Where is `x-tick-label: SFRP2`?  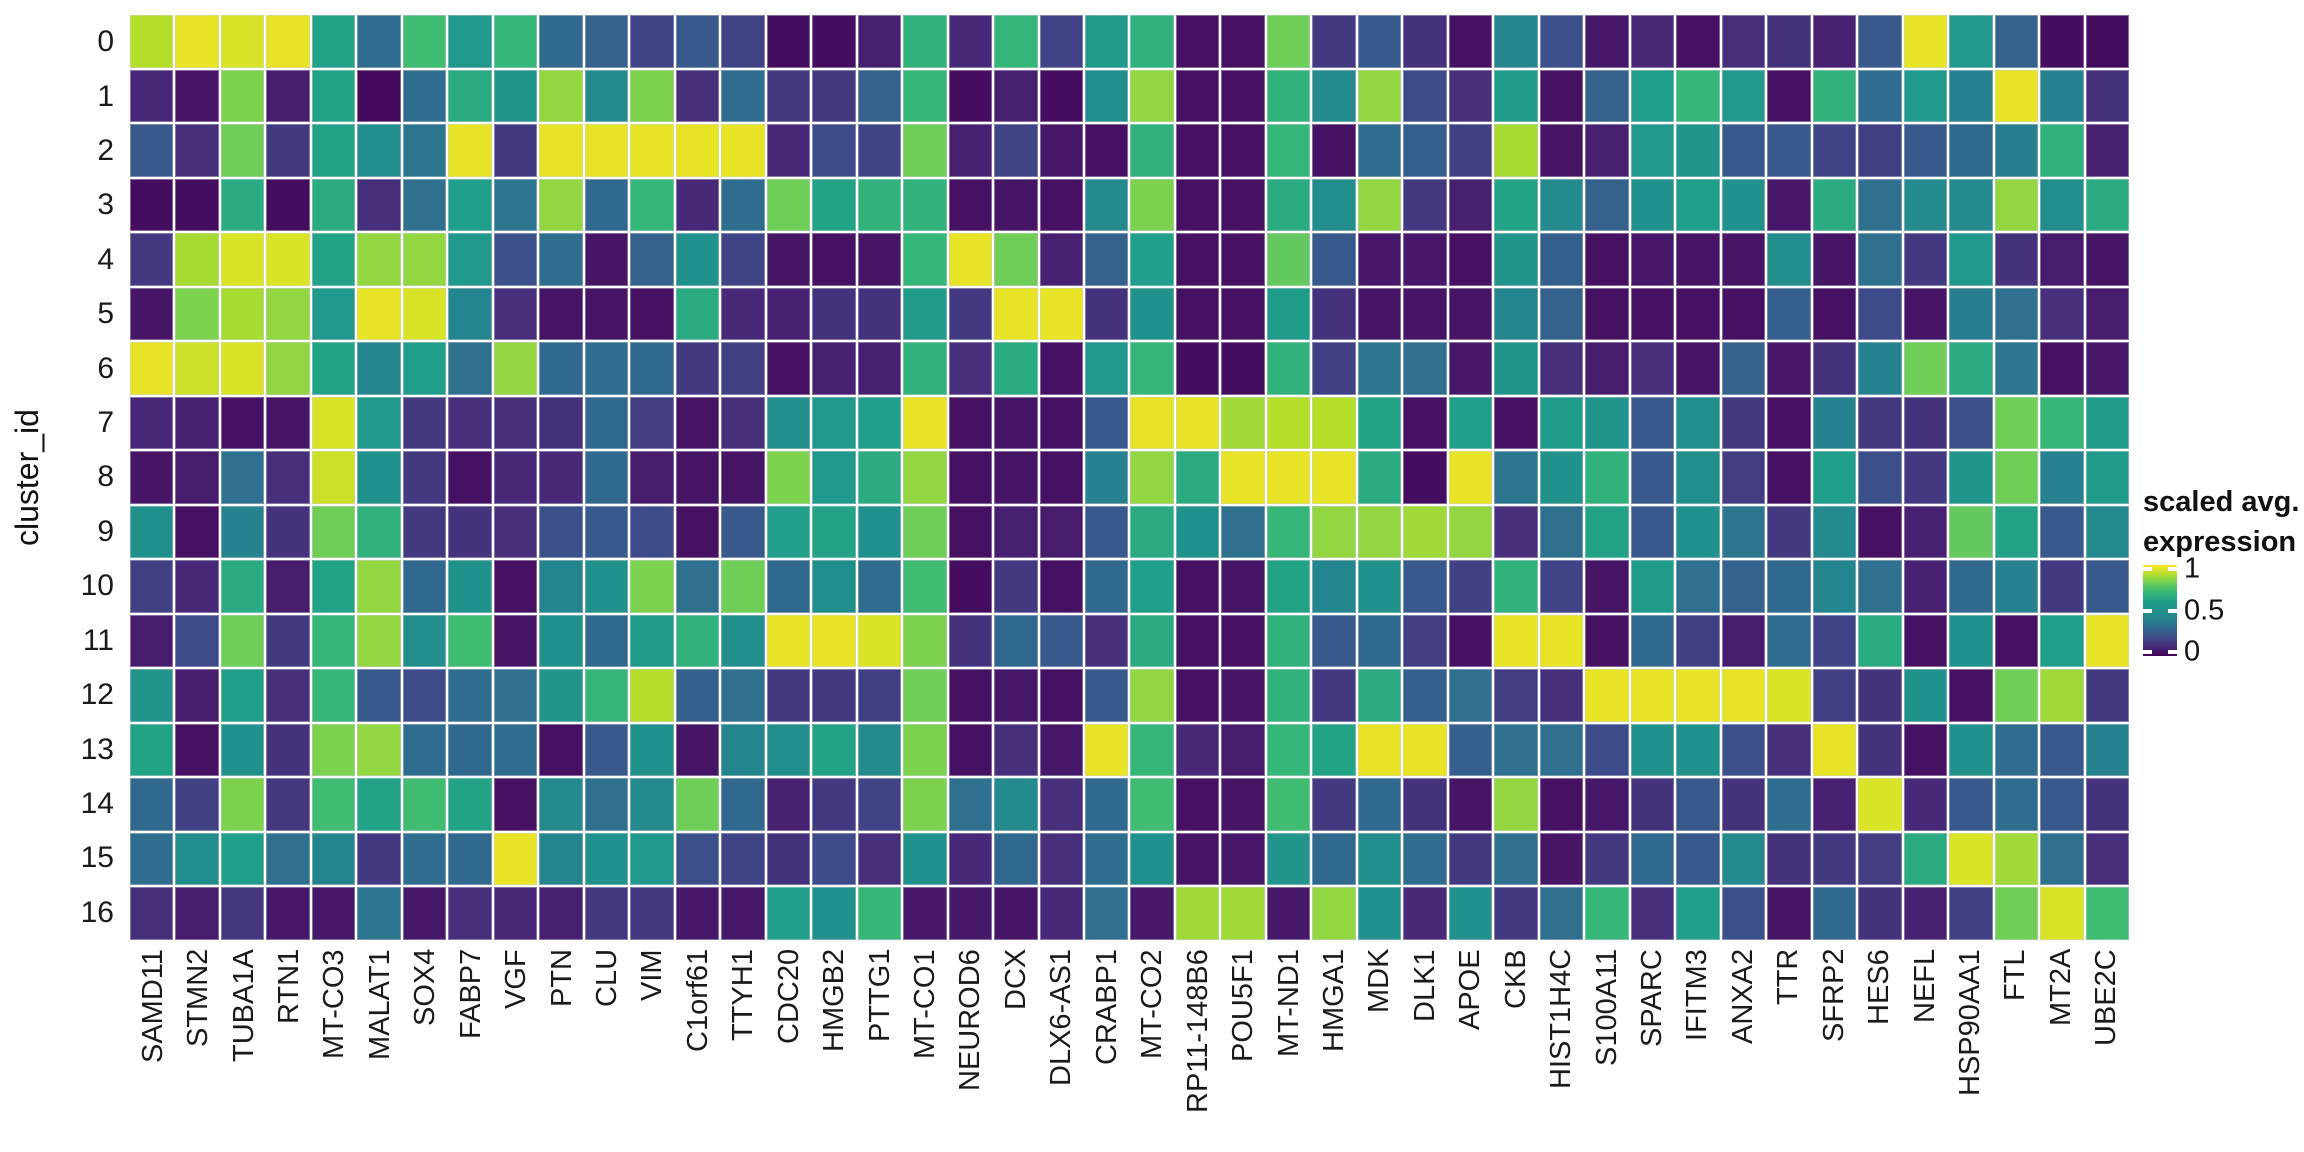
x-tick-label: SFRP2 is located at coordinates (1833, 996).